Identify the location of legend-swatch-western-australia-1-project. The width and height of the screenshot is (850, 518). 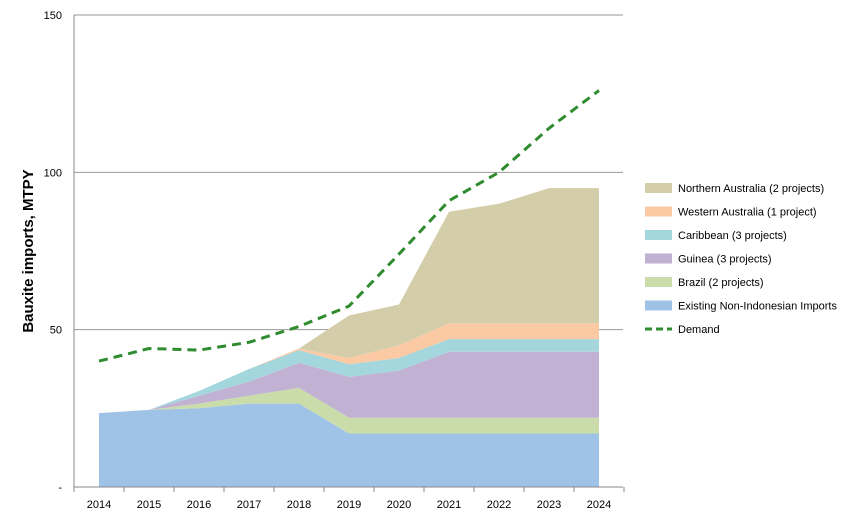
(658, 211).